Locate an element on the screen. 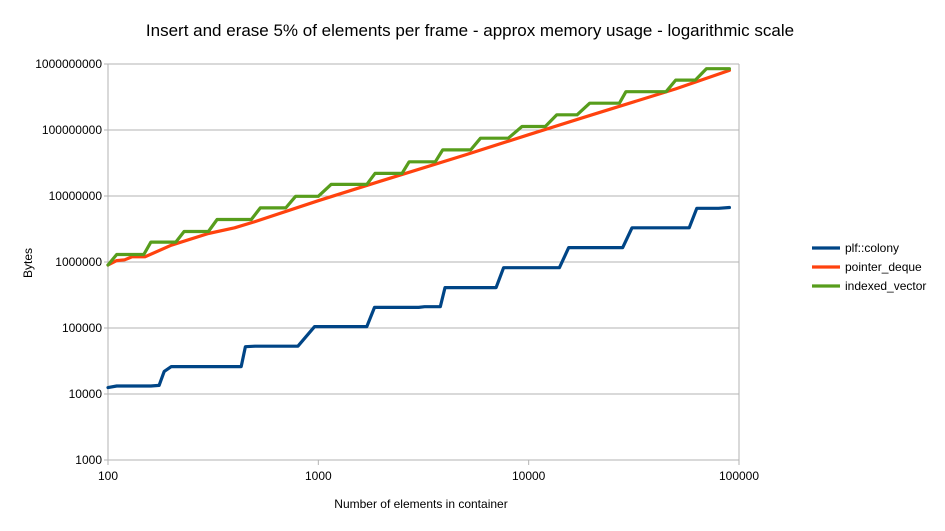  y-tick-label: 10000 is located at coordinates (86, 394).